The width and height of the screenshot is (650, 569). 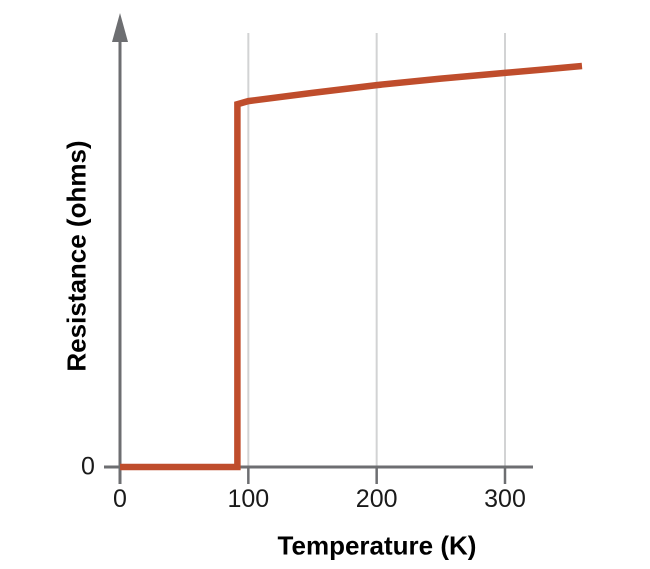 What do you see at coordinates (88, 466) in the screenshot?
I see `y-tick-label: 0` at bounding box center [88, 466].